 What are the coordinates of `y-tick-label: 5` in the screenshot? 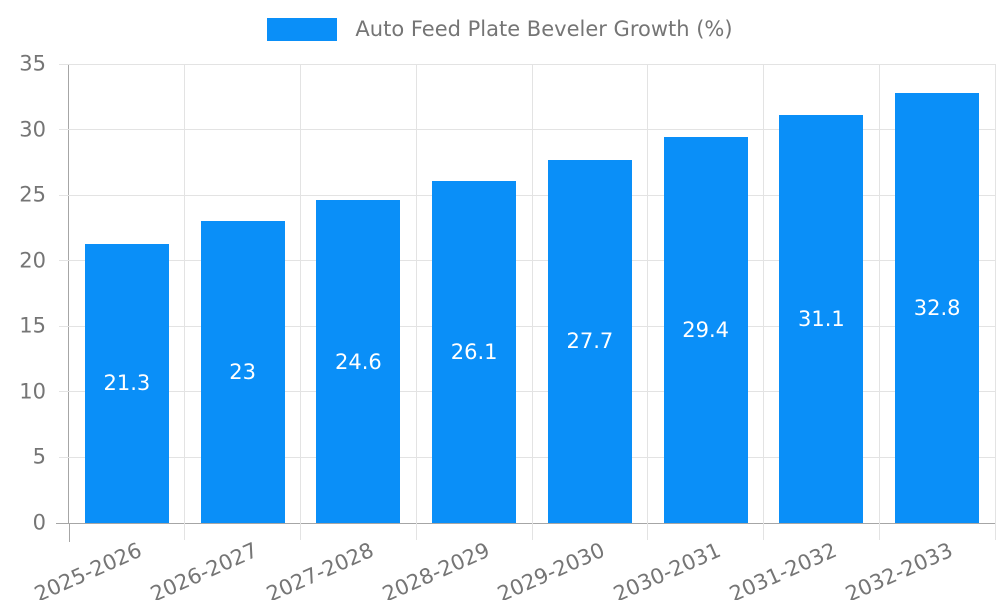 It's located at (39, 456).